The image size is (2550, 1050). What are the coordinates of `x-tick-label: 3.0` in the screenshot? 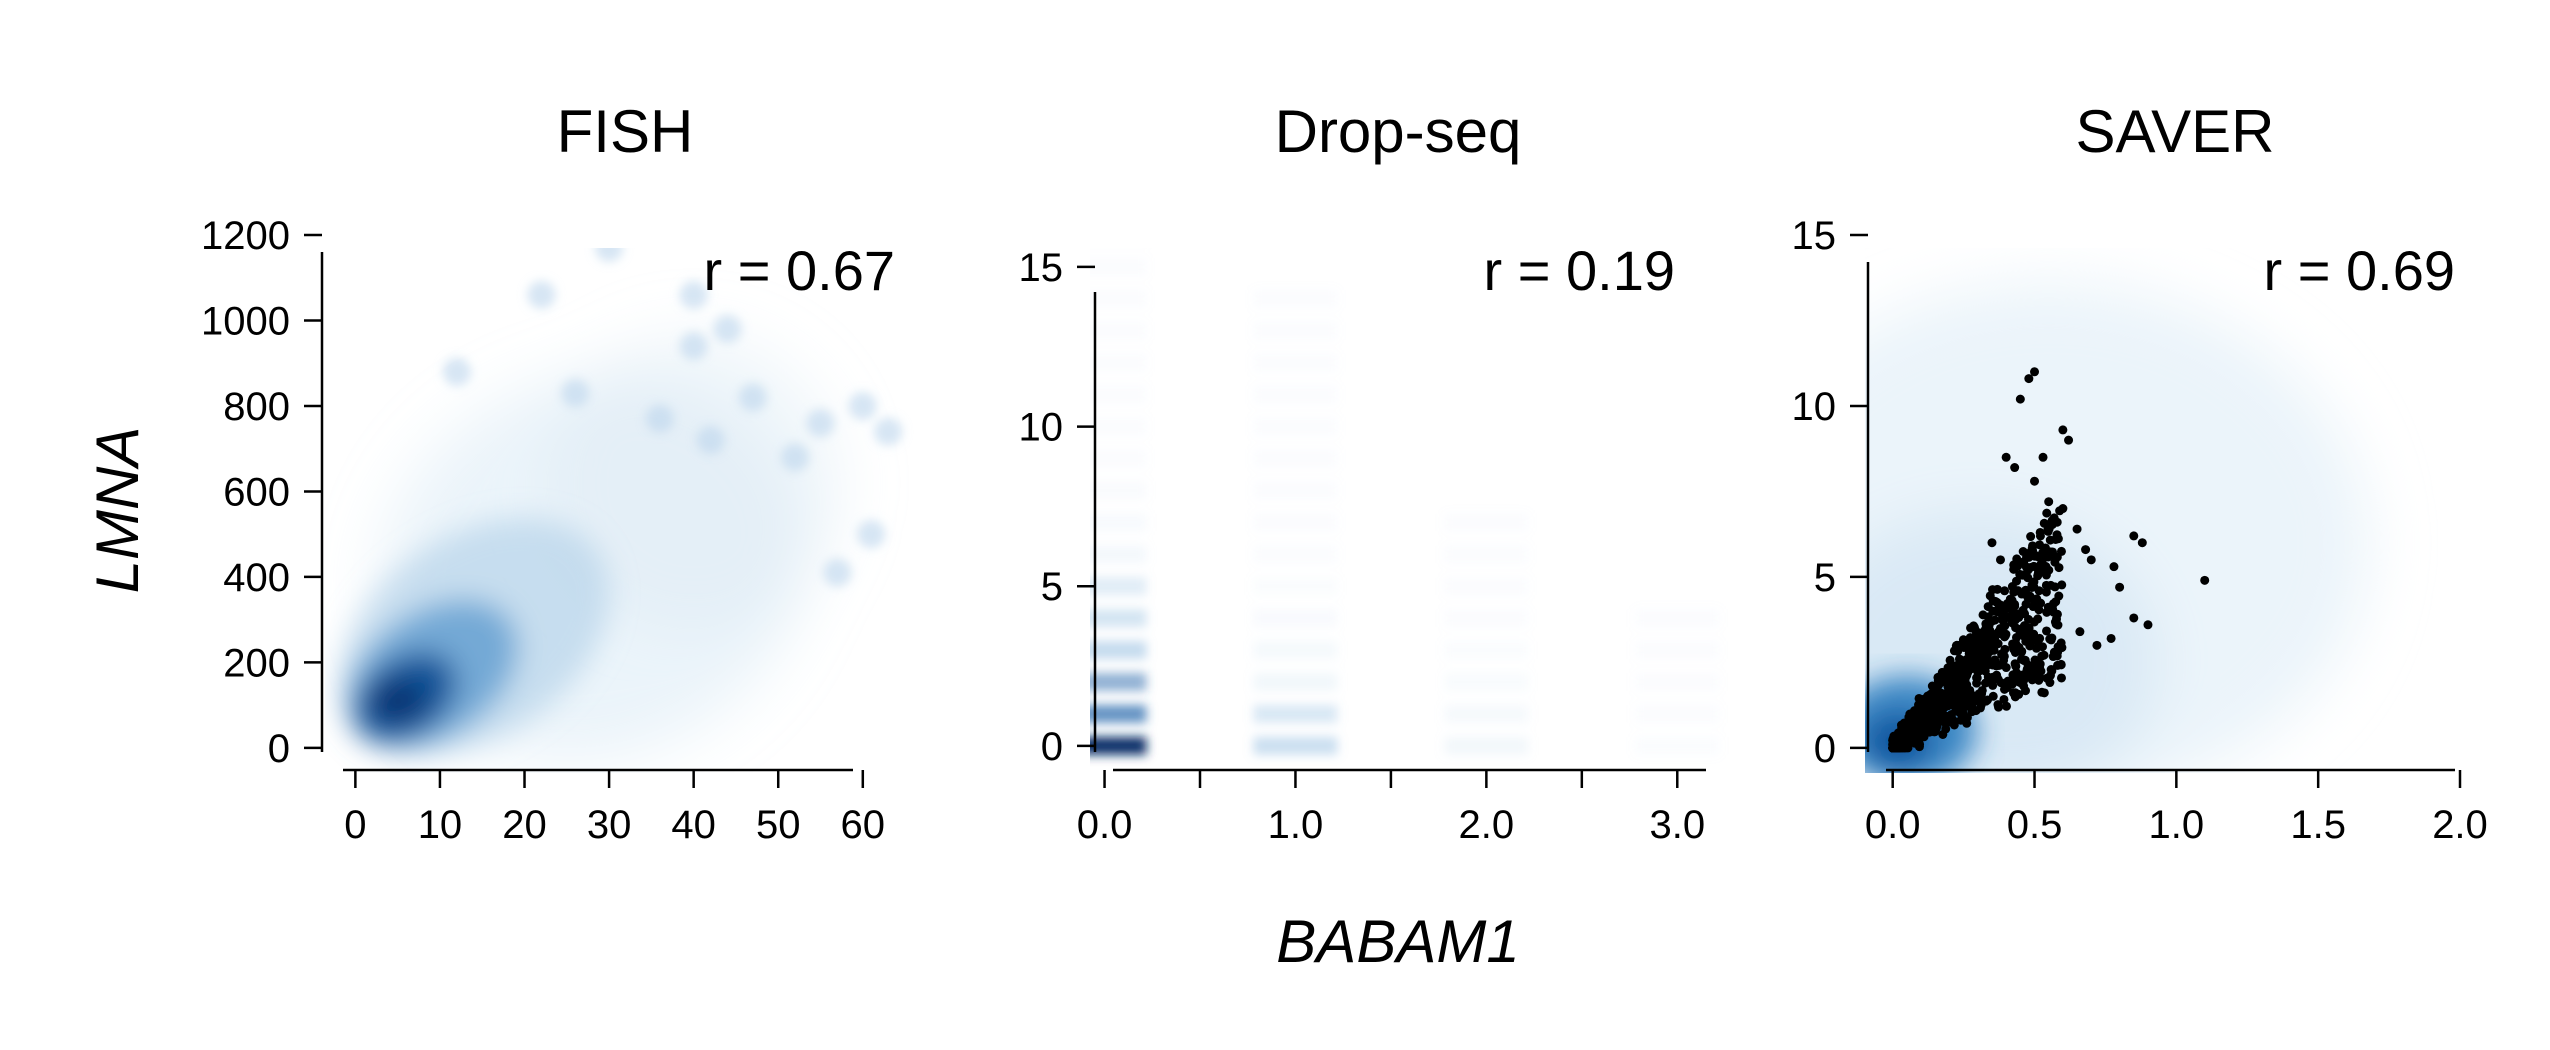 It's located at (1677, 825).